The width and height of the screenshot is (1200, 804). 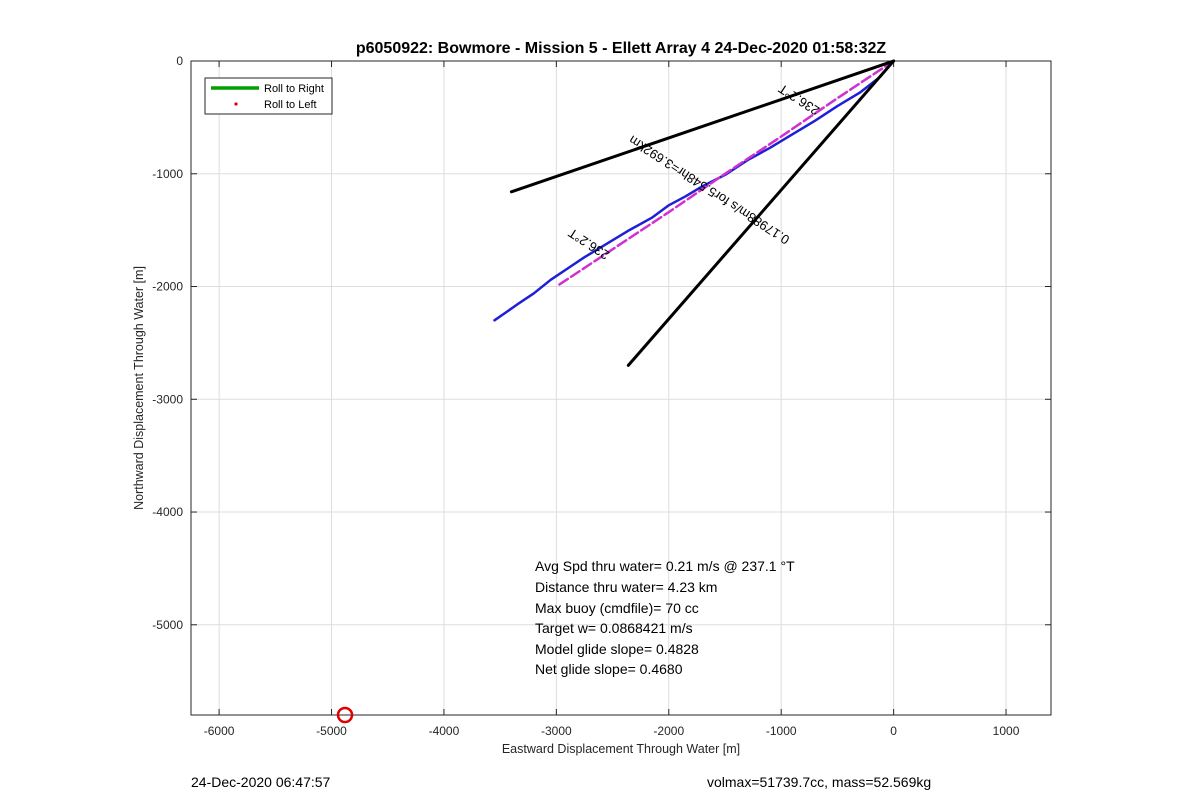 What do you see at coordinates (444, 731) in the screenshot?
I see `x-tick-label: -4000` at bounding box center [444, 731].